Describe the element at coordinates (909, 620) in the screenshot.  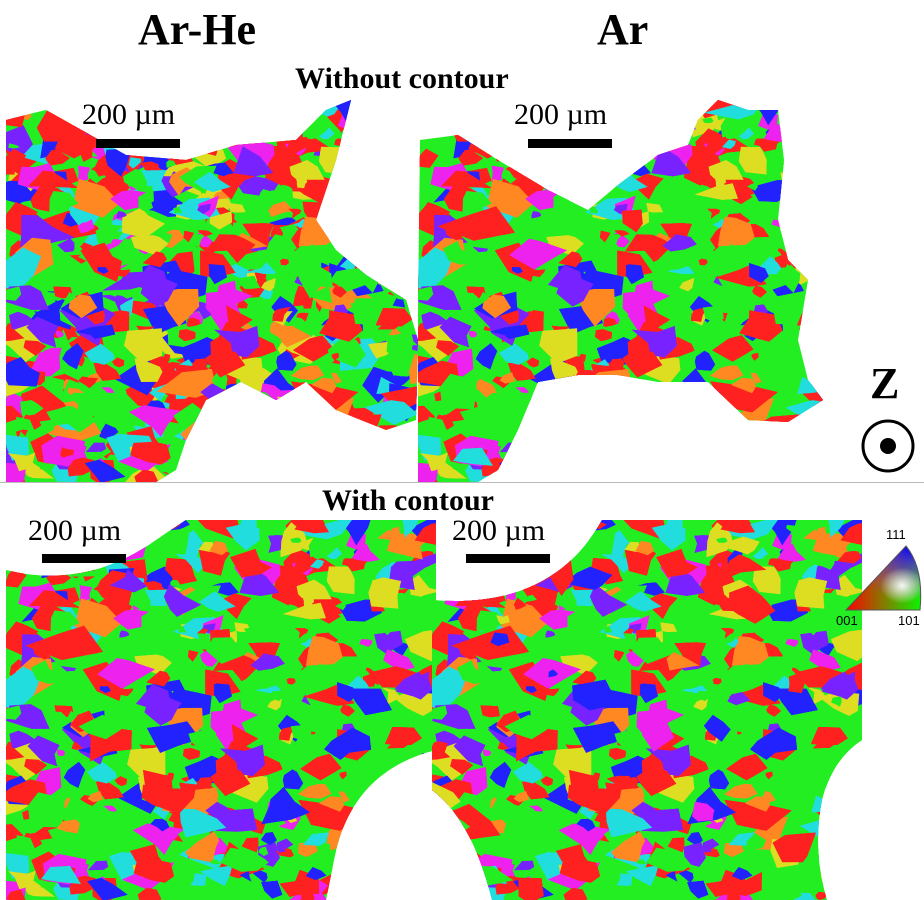
I see `ipf-label-101: 101` at that location.